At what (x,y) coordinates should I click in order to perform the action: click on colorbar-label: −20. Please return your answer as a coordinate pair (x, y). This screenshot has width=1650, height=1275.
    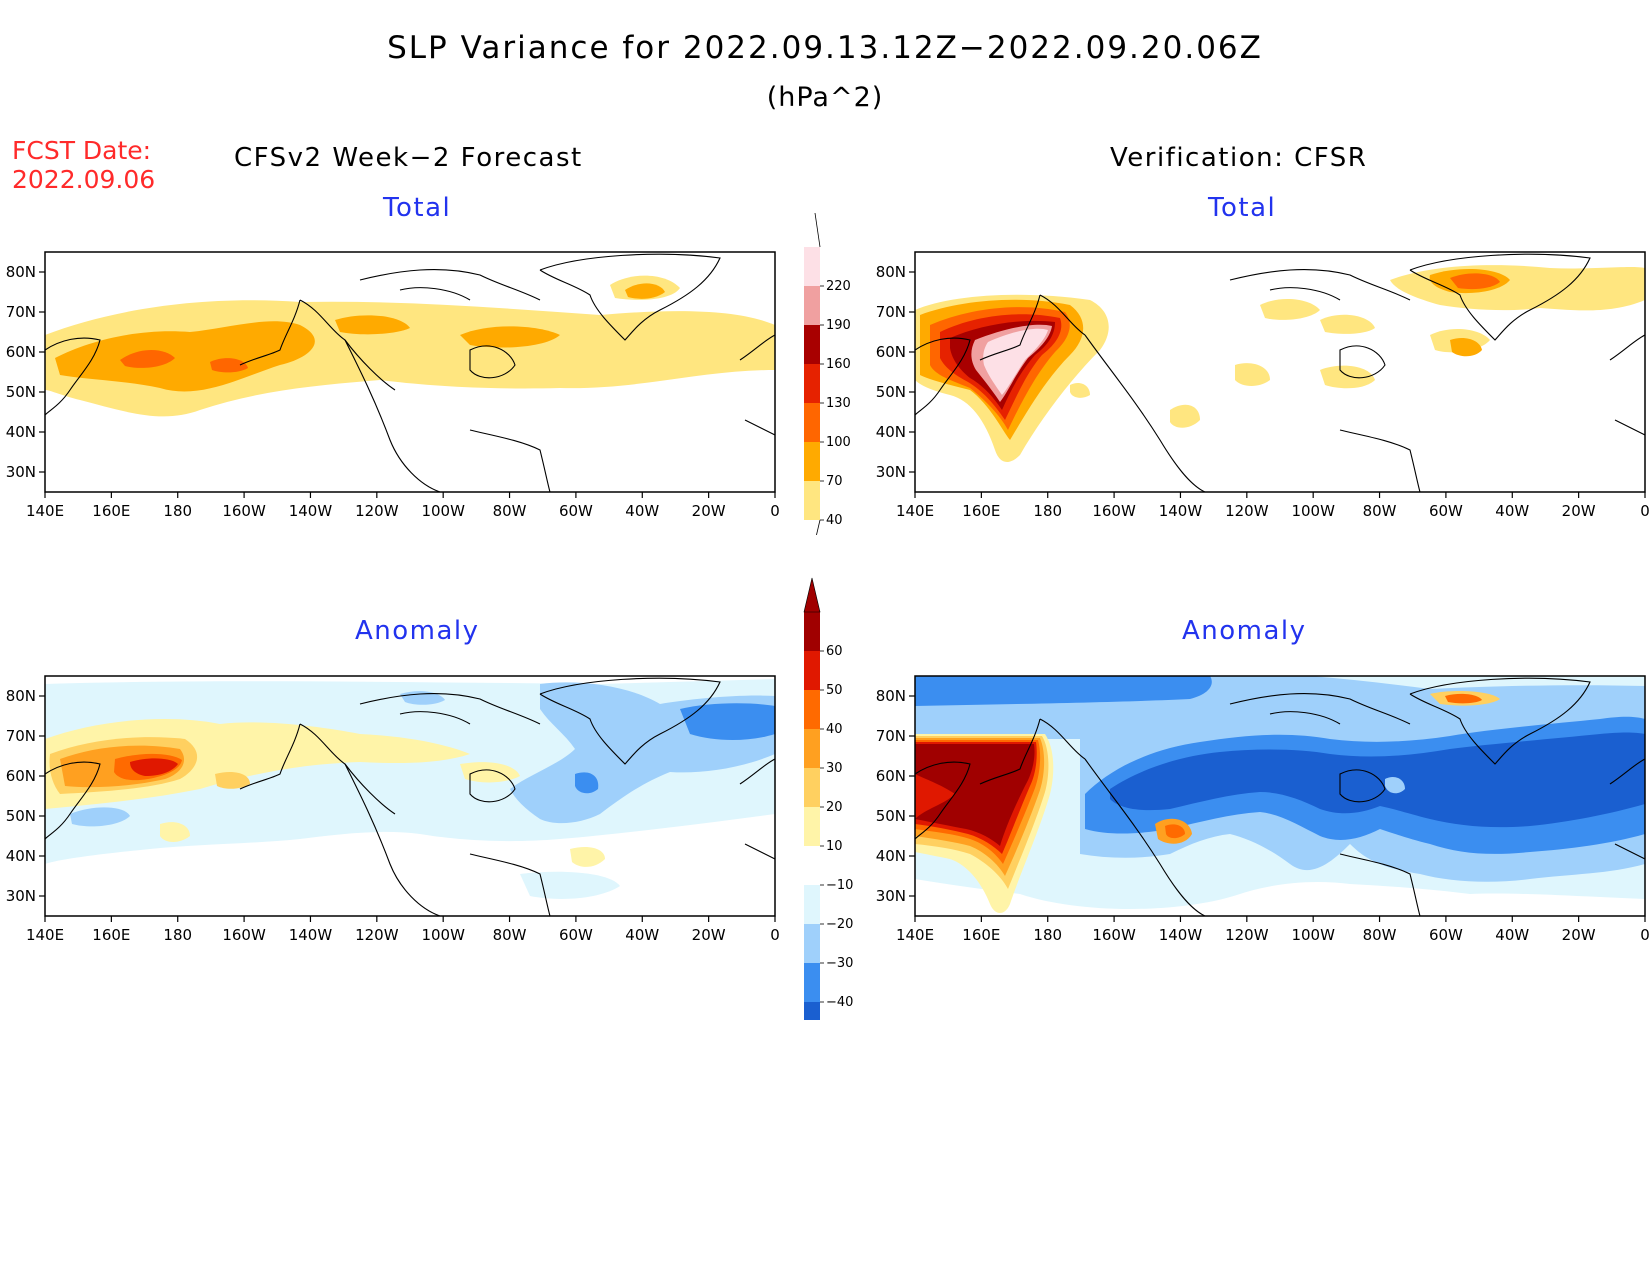
    Looking at the image, I should click on (839, 924).